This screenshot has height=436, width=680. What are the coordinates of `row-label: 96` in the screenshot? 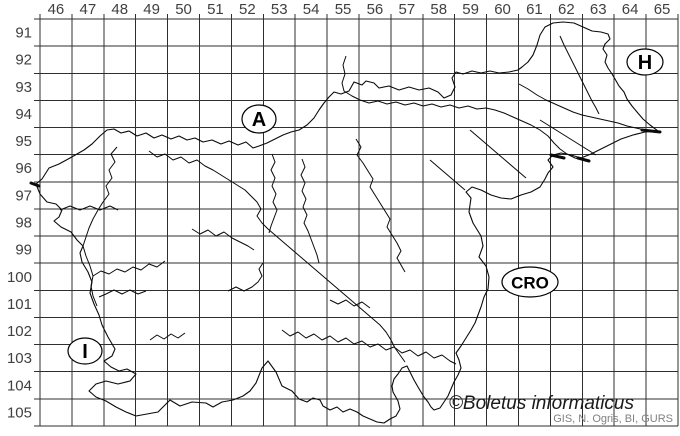 It's located at (23, 168).